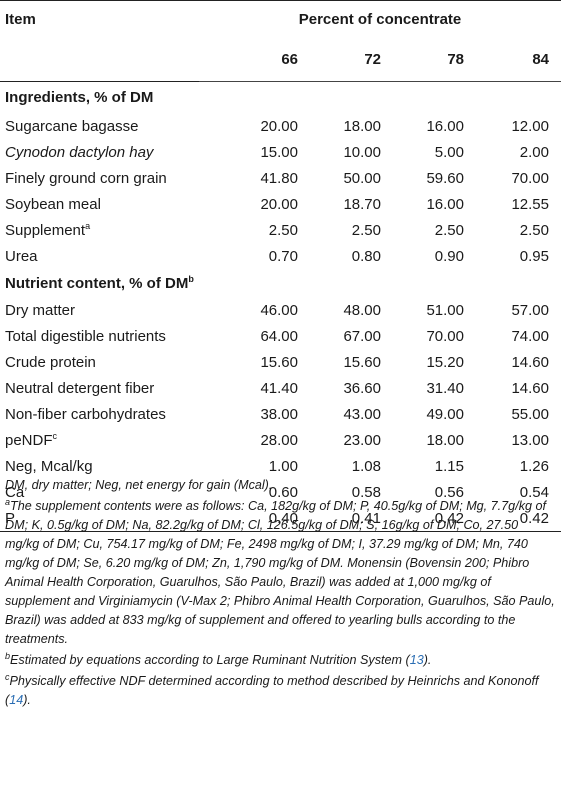  Describe the element at coordinates (283, 492) in the screenshot. I see `cell: 0.60` at that location.